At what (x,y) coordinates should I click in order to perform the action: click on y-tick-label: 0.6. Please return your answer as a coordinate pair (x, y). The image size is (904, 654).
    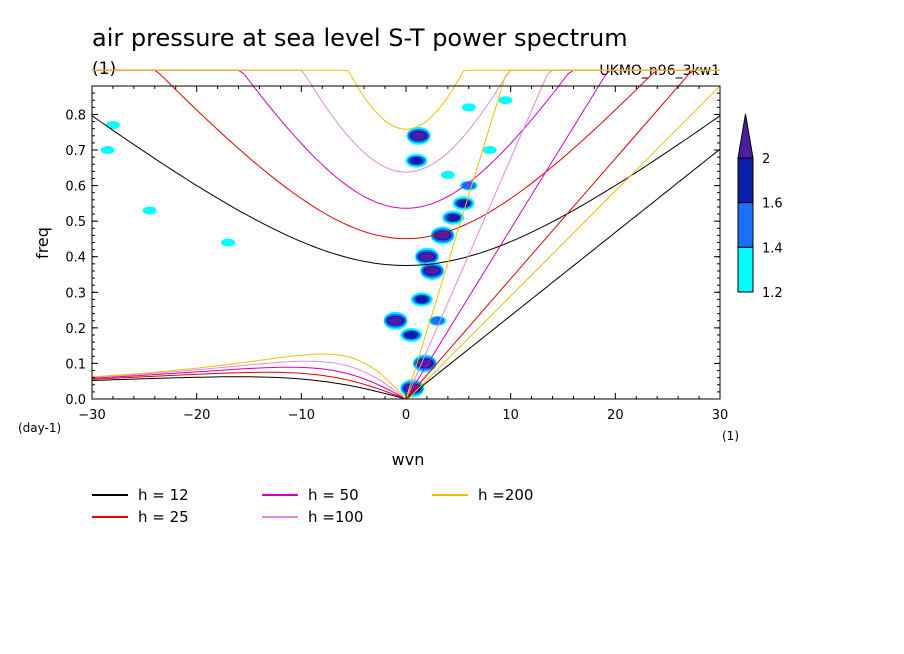
    Looking at the image, I should click on (75, 187).